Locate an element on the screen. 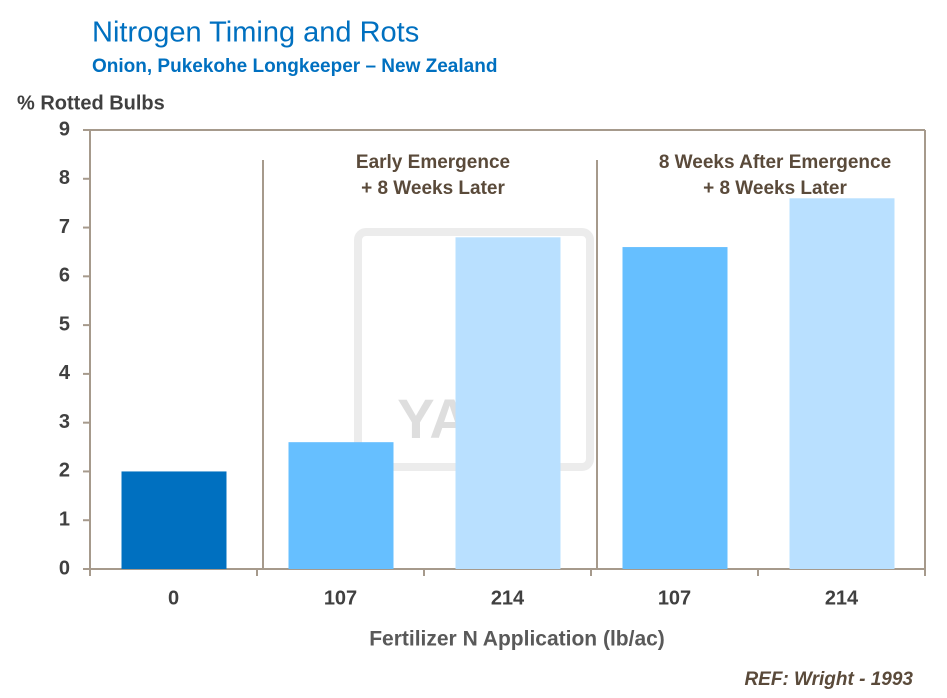 The height and width of the screenshot is (698, 947). y-tick-label: 8 is located at coordinates (64, 178).